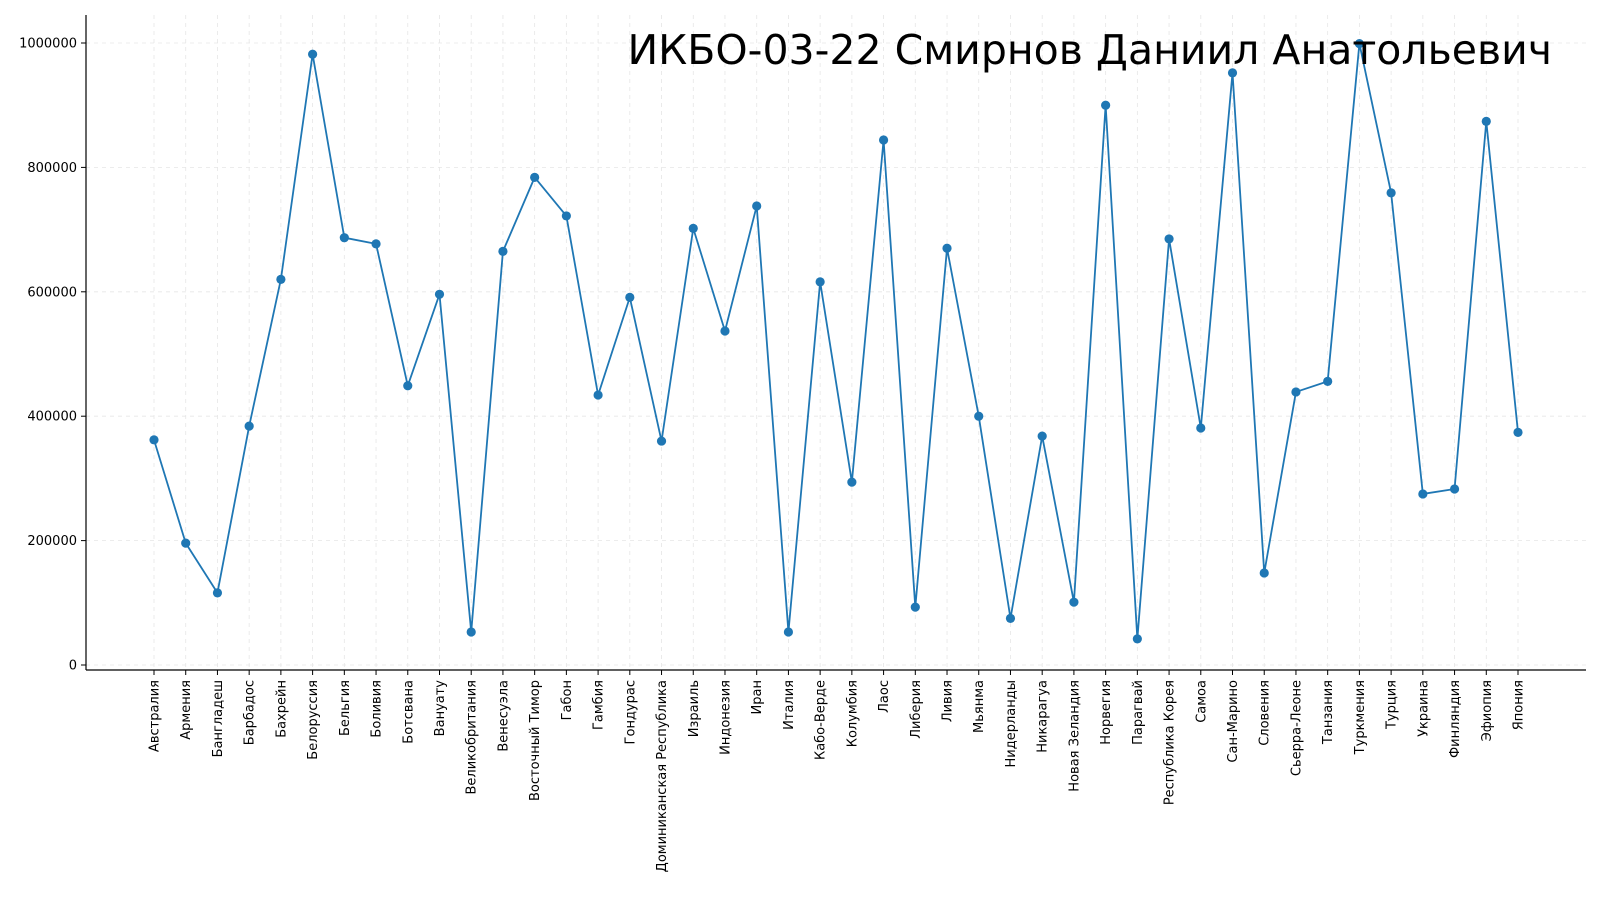 This screenshot has height=900, width=1600. What do you see at coordinates (662, 776) in the screenshot?
I see `x-tick-label: Доминиканская Республика` at bounding box center [662, 776].